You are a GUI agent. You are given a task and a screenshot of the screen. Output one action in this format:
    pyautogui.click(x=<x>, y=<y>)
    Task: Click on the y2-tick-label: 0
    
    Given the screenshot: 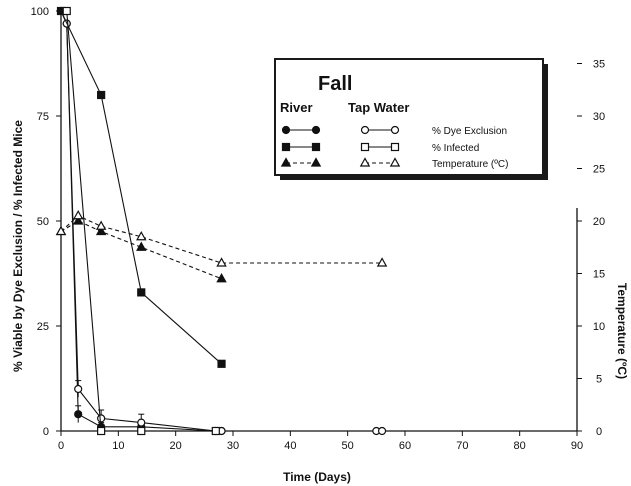 What is the action you would take?
    pyautogui.click(x=599, y=432)
    